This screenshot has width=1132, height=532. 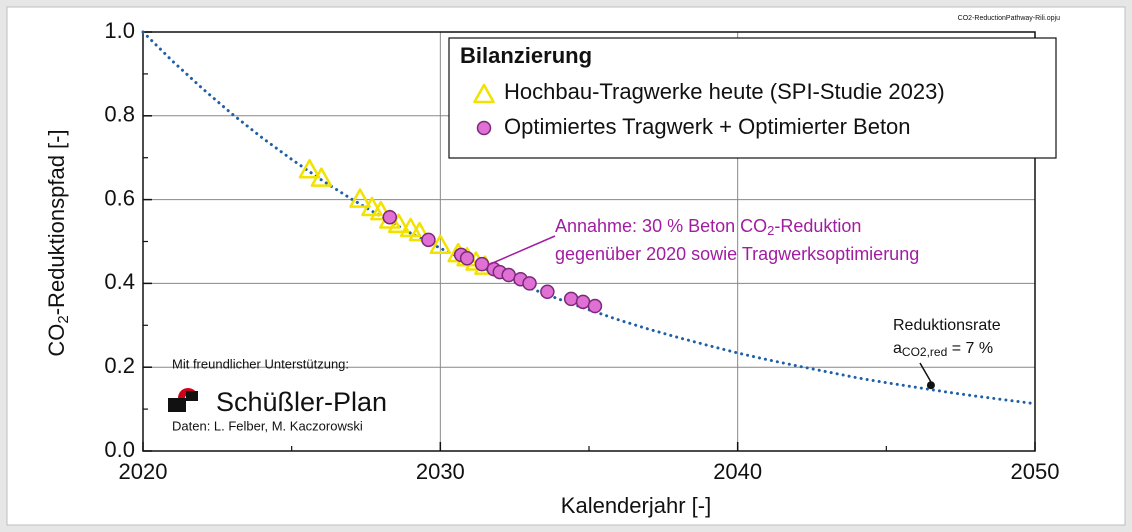 I want to click on rate-label: Reduktionsrate, so click(x=947, y=325).